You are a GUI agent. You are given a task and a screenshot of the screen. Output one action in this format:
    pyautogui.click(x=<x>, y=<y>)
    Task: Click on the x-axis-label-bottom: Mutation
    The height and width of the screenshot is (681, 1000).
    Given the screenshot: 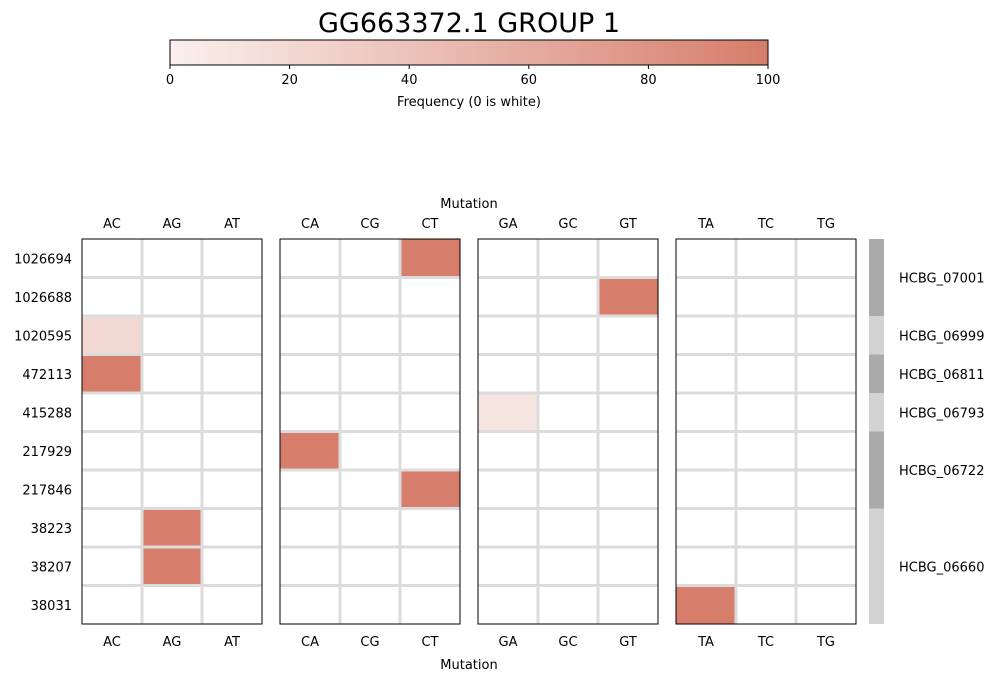 What is the action you would take?
    pyautogui.click(x=468, y=665)
    